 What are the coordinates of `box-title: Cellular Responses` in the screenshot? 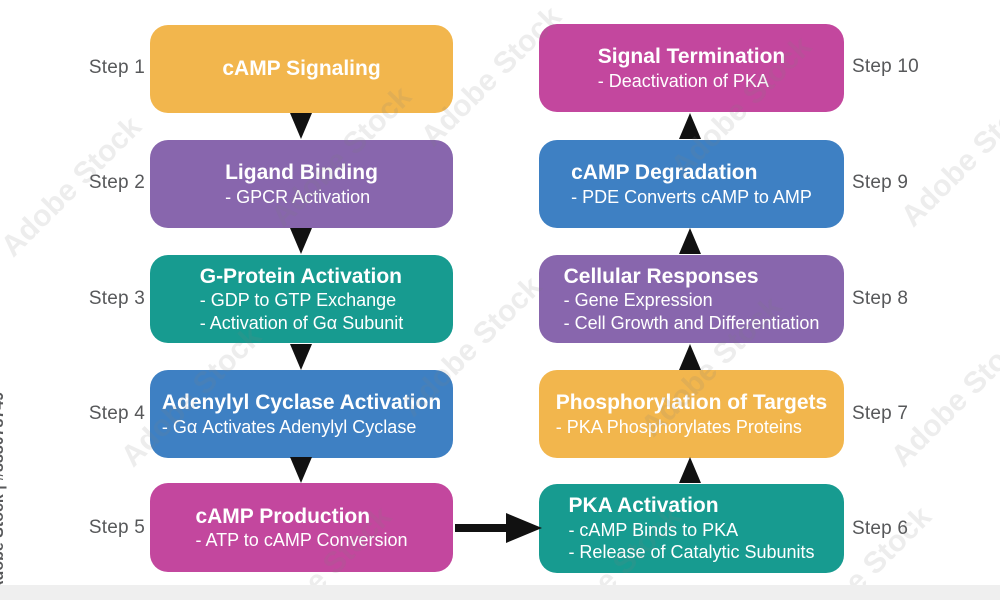 It's located at (661, 276).